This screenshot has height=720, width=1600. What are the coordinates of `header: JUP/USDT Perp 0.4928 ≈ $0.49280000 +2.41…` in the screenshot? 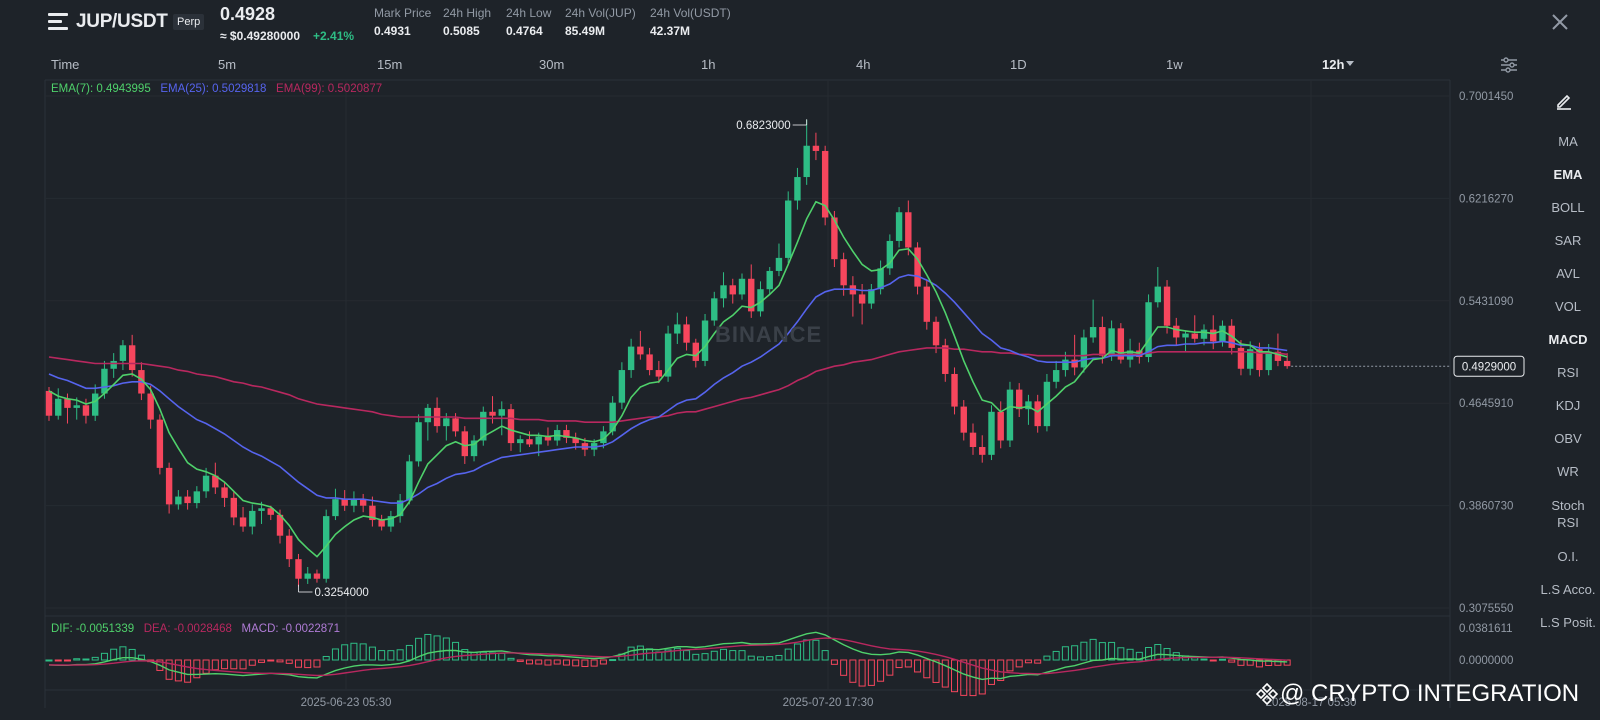 It's located at (800, 25).